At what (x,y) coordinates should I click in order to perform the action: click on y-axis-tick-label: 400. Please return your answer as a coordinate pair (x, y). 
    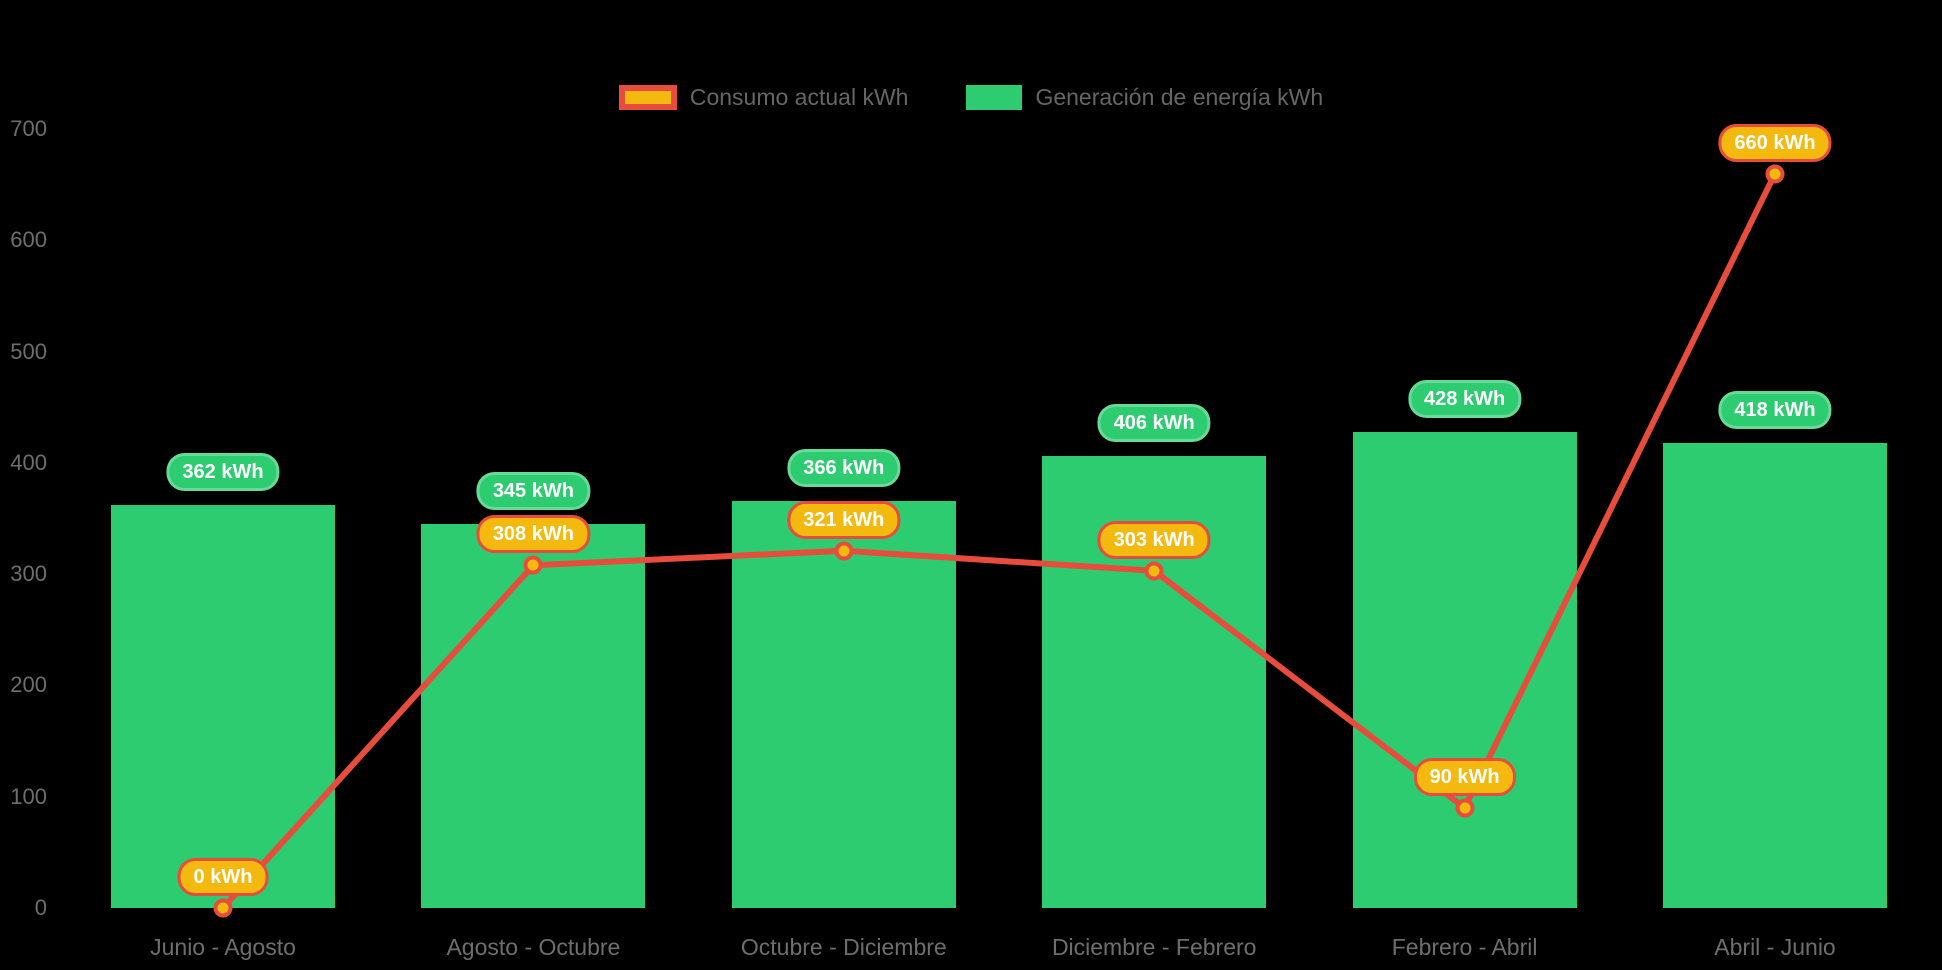
    Looking at the image, I should click on (28, 462).